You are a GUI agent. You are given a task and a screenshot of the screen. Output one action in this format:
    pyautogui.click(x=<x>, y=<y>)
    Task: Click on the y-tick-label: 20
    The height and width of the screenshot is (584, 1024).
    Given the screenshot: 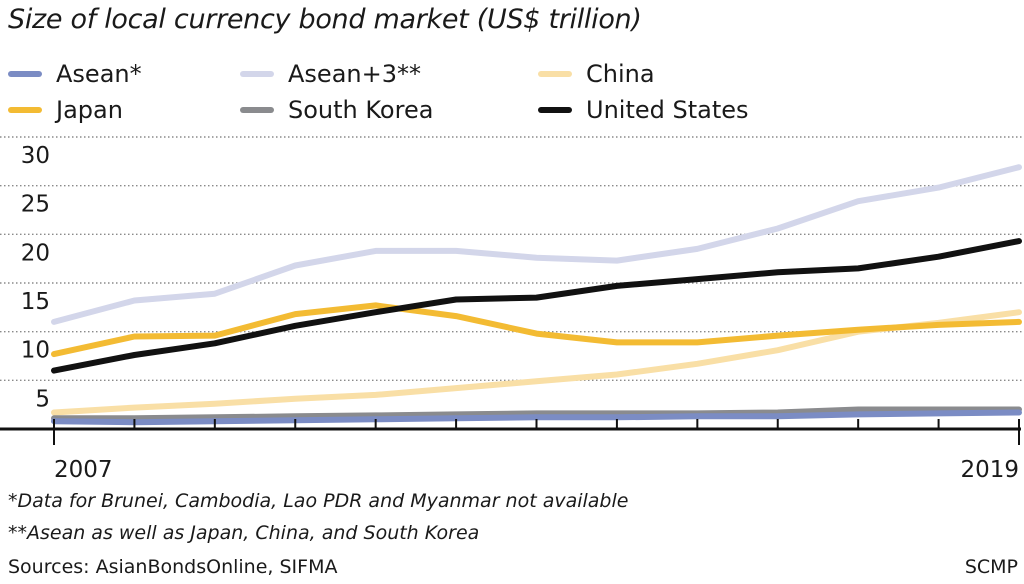 What is the action you would take?
    pyautogui.click(x=35, y=253)
    